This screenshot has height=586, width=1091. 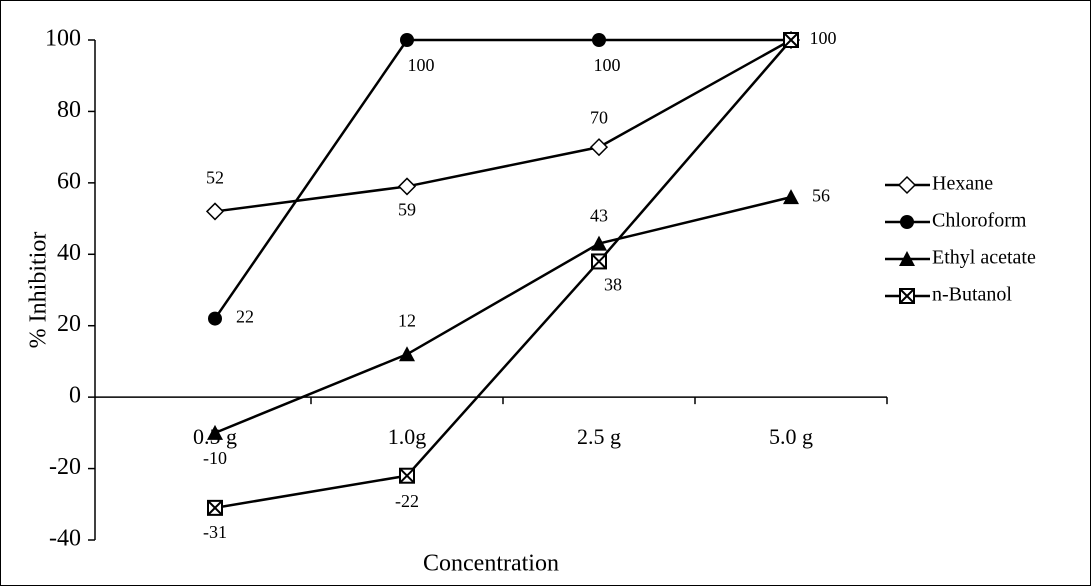 What do you see at coordinates (215, 178) in the screenshot?
I see `data-label: 52` at bounding box center [215, 178].